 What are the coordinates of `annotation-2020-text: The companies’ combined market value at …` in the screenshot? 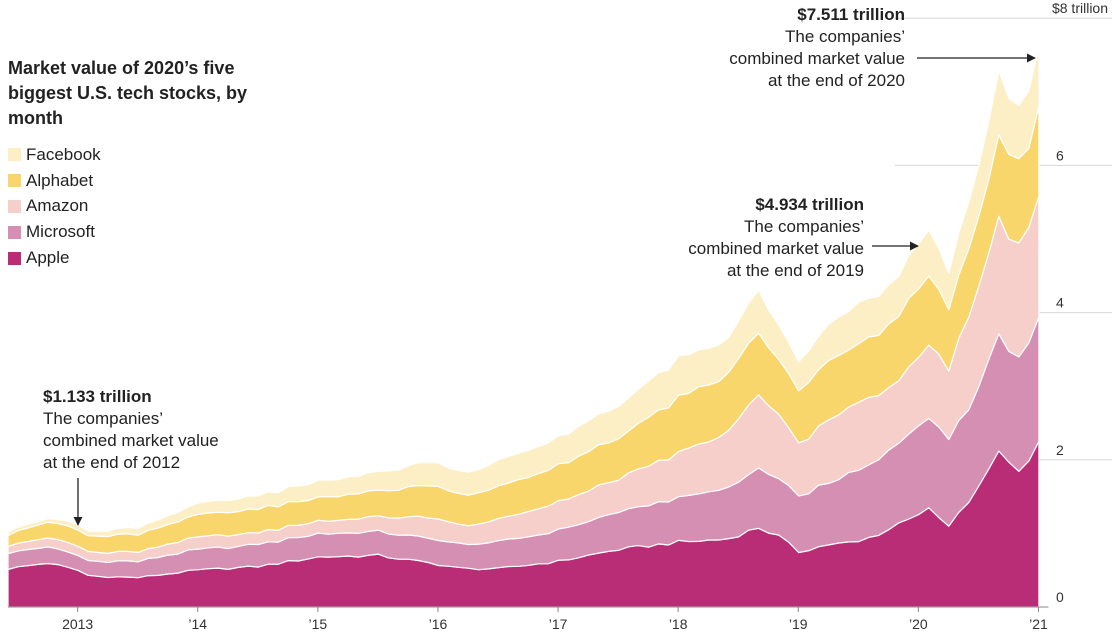 It's located at (817, 58).